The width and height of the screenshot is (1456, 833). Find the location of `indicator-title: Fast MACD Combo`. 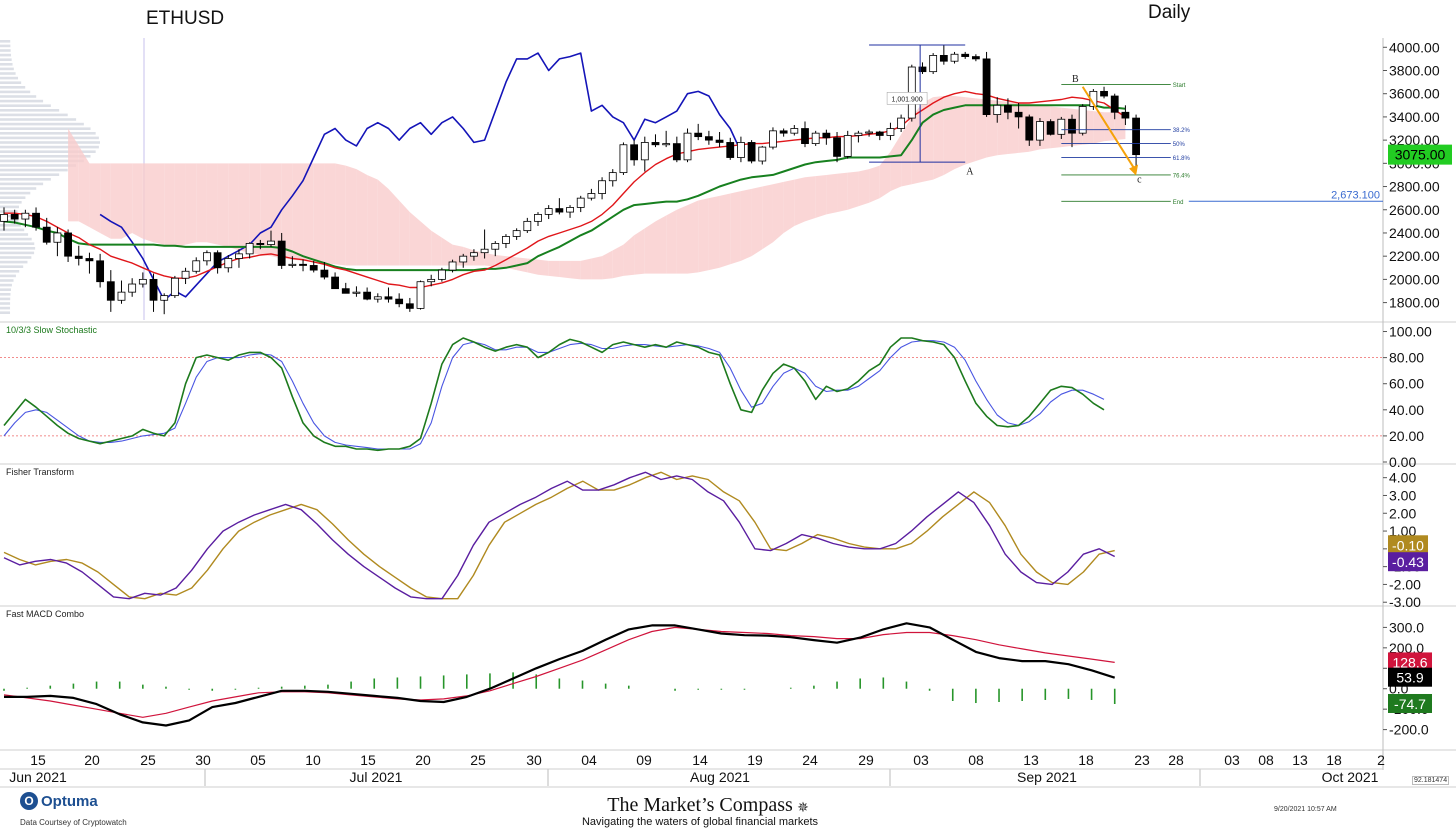

indicator-title: Fast MACD Combo is located at coordinates (45, 614).